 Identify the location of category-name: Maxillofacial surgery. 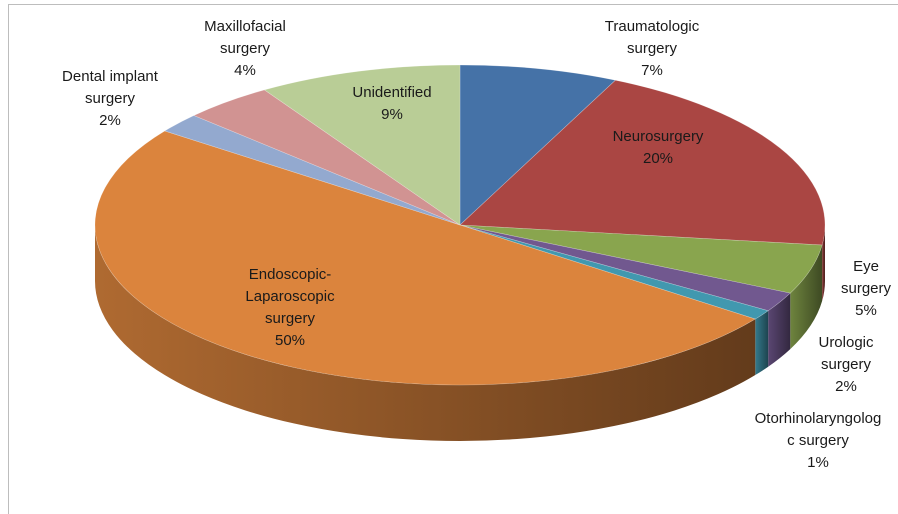
(245, 37).